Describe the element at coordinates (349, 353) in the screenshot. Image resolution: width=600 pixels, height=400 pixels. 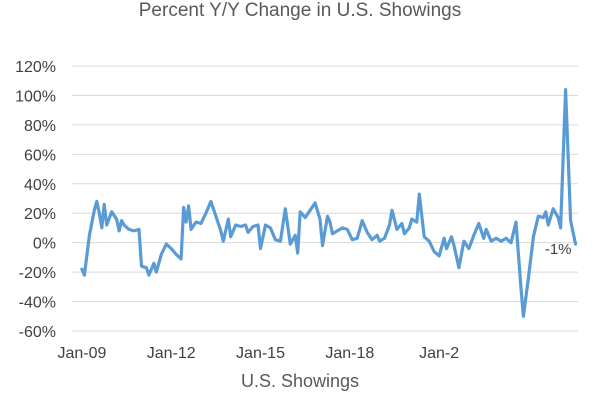
I see `x-tick-label: Jan-18` at that location.